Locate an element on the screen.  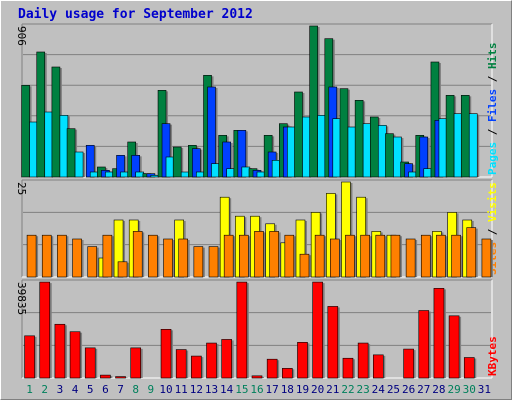
x-tick-label-day-9: 9 is located at coordinates (151, 389).